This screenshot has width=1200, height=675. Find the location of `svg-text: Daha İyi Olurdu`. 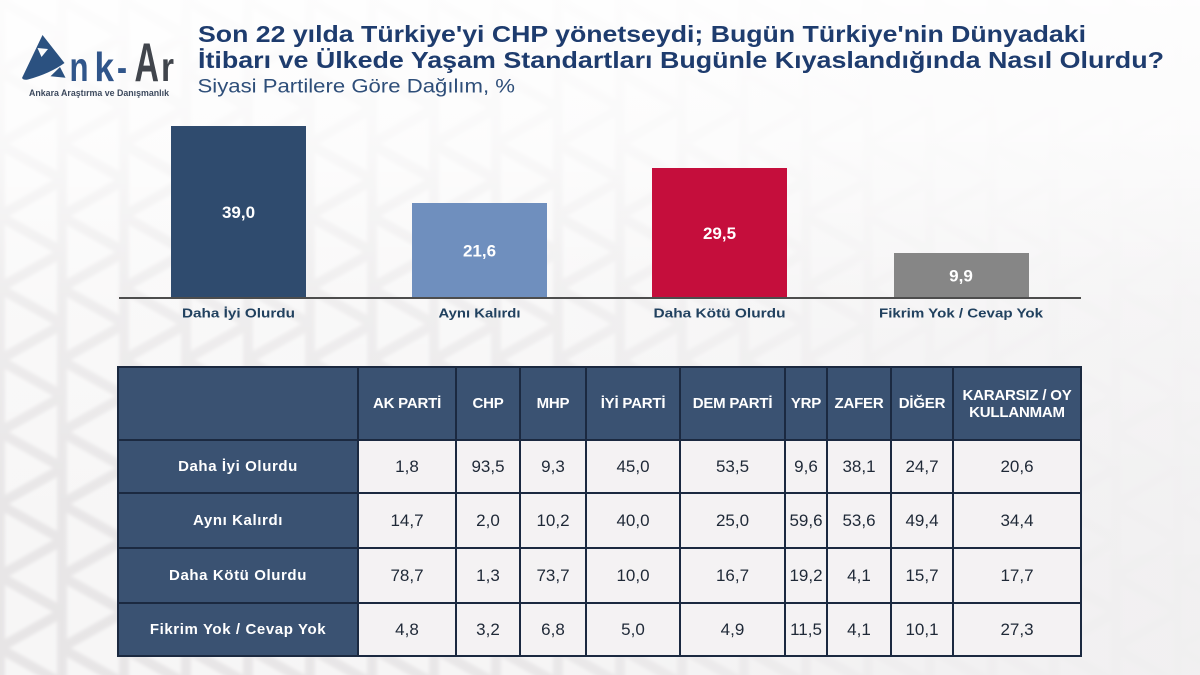

svg-text: Daha İyi Olurdu is located at coordinates (238, 313).